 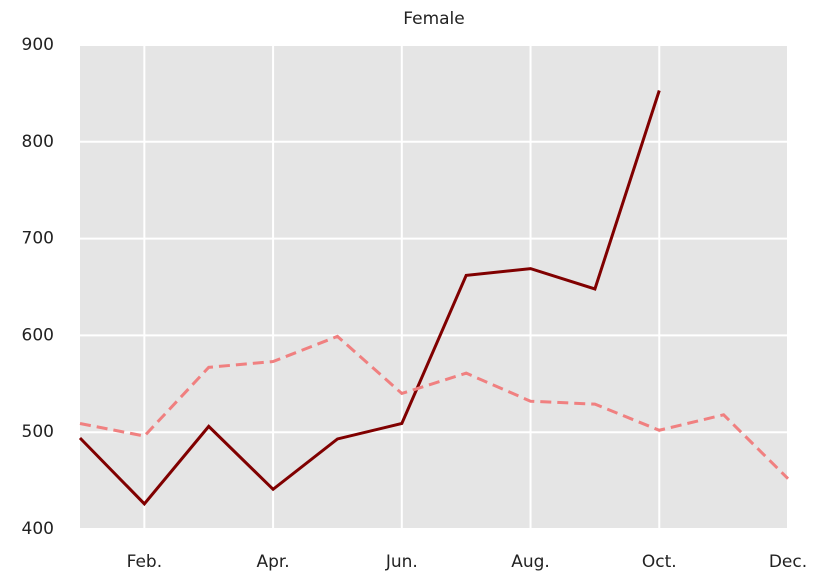 I want to click on y-tick-label: 600, so click(x=38, y=335).